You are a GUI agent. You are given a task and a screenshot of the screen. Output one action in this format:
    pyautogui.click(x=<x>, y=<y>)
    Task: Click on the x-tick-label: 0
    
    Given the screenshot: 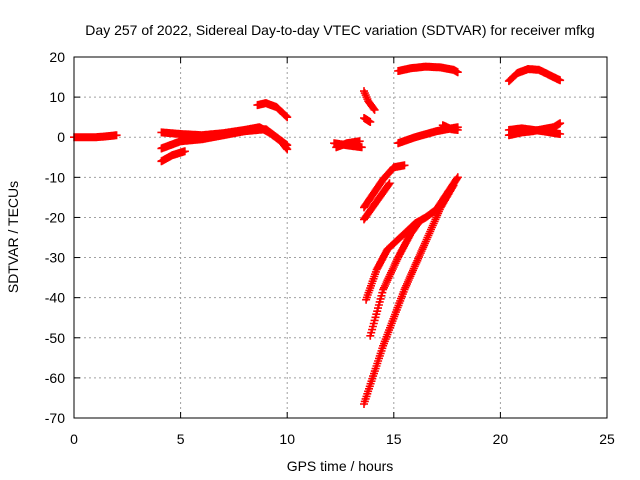 What is the action you would take?
    pyautogui.click(x=74, y=439)
    